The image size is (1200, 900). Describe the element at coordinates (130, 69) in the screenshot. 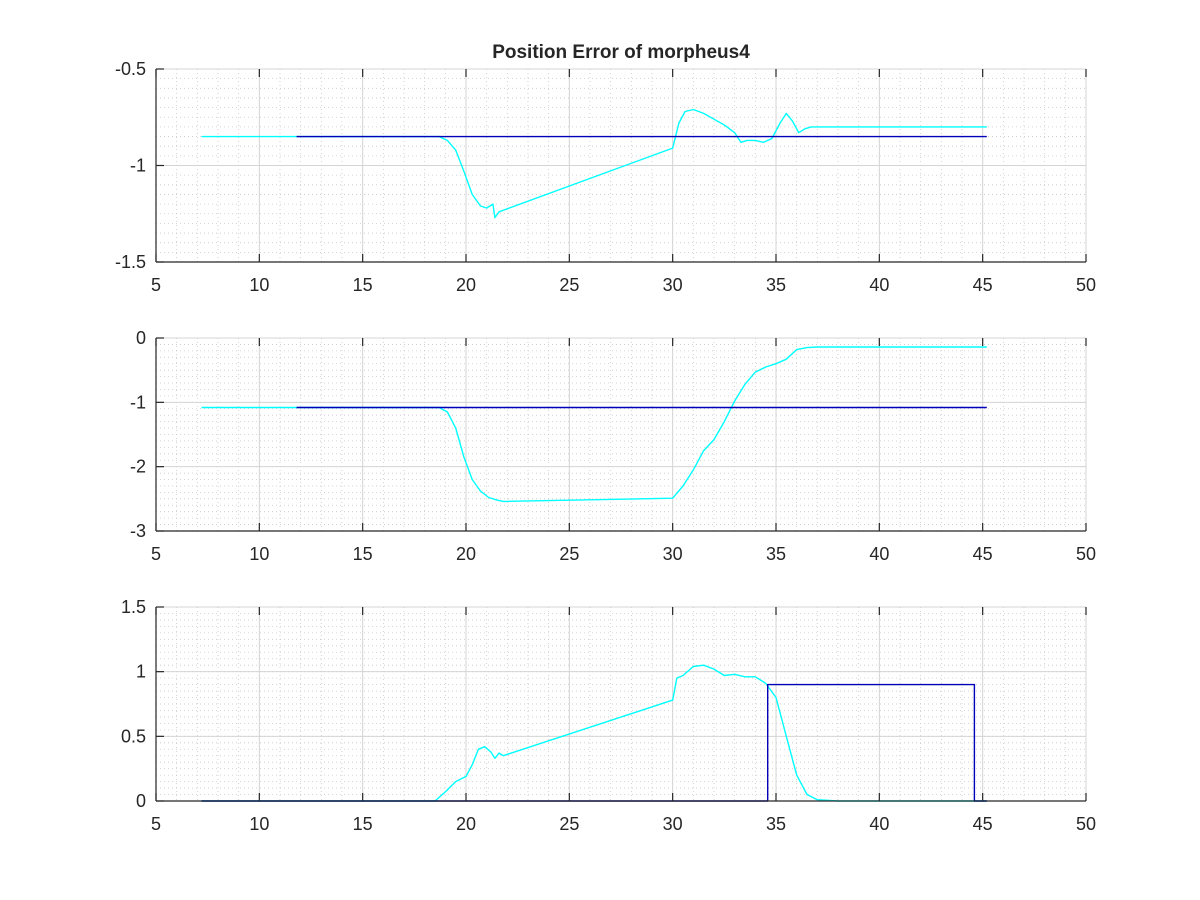

I see `y-tick-label: -0.5` at that location.